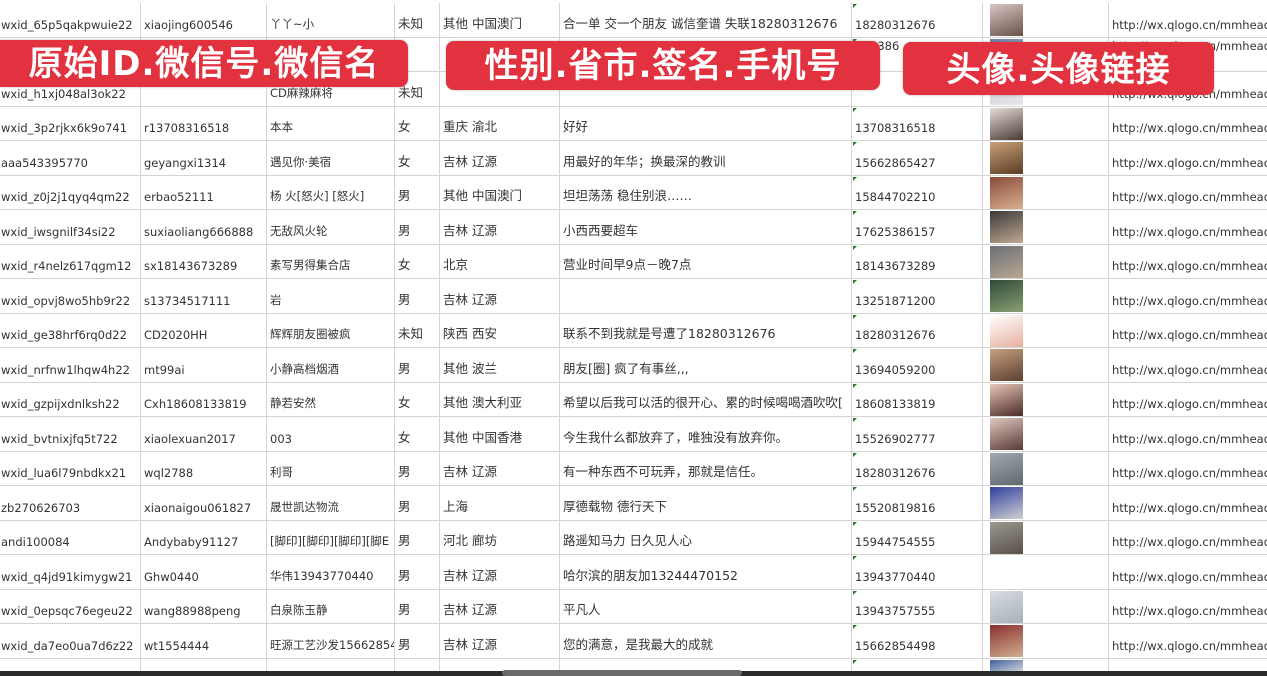 Image resolution: width=1267 pixels, height=676 pixels. What do you see at coordinates (331, 89) in the screenshot?
I see `wechat-name-cell: CD麻辣麻将` at bounding box center [331, 89].